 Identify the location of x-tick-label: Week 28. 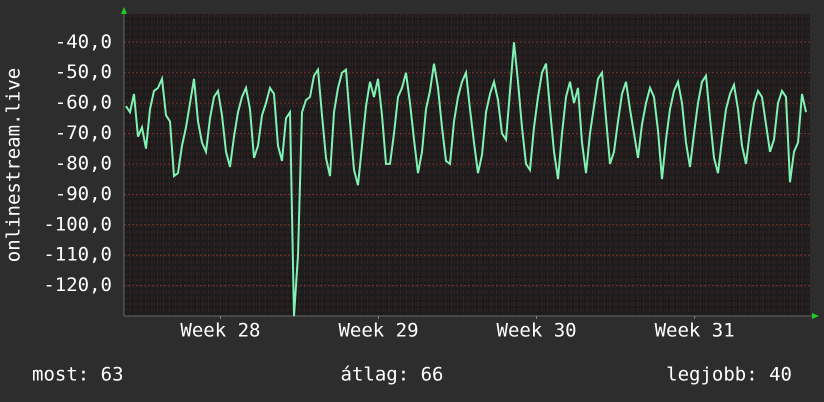
(220, 331).